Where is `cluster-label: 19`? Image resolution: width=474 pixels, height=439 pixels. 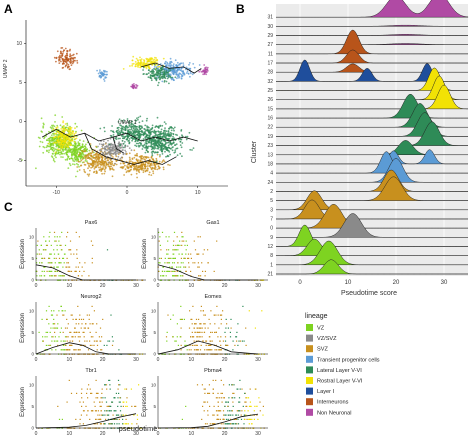
cluster-label: 19 is located at coordinates (270, 137).